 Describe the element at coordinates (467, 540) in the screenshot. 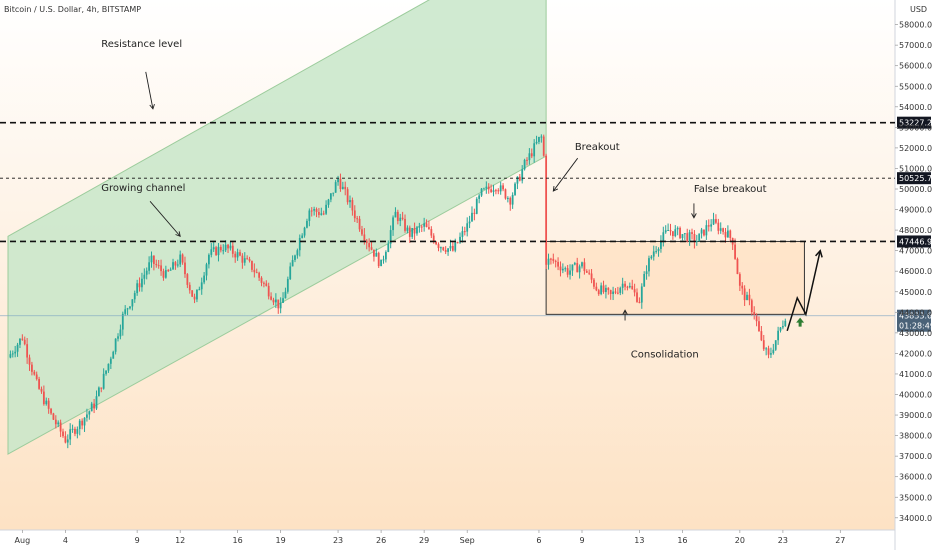

I see `x-tick-label: Sep` at that location.